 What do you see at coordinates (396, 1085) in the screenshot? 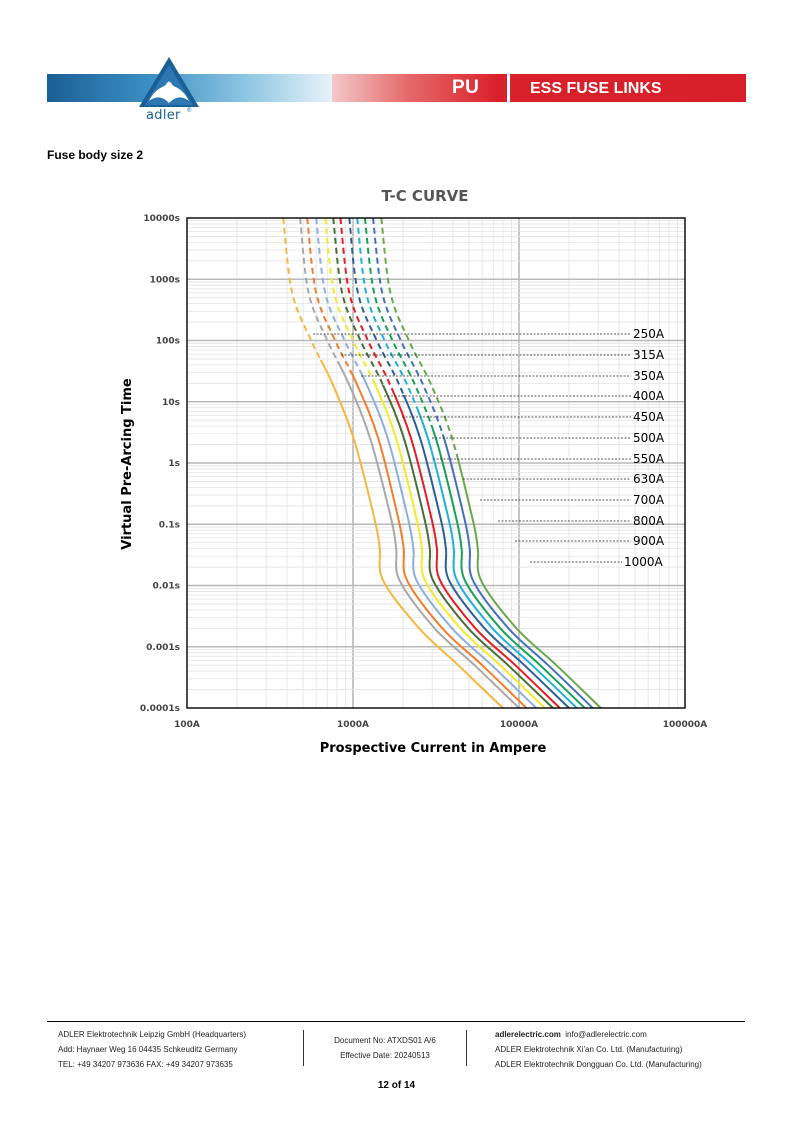
I see `page-number: 12 of 14` at bounding box center [396, 1085].